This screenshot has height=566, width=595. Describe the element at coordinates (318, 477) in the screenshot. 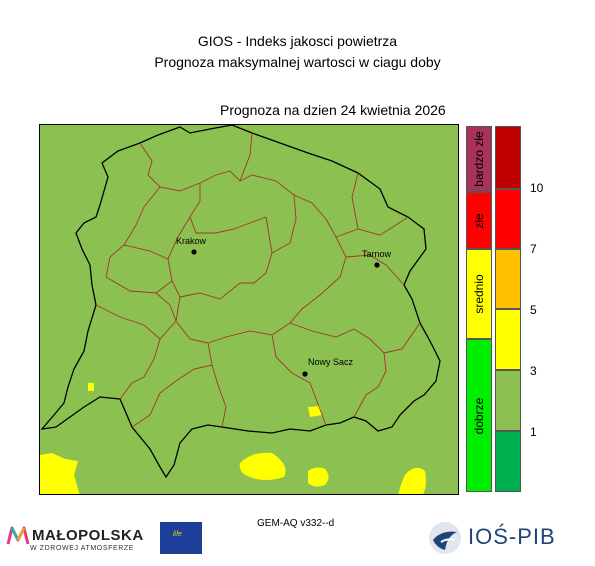

I see `hotspot-tatra-east` at that location.